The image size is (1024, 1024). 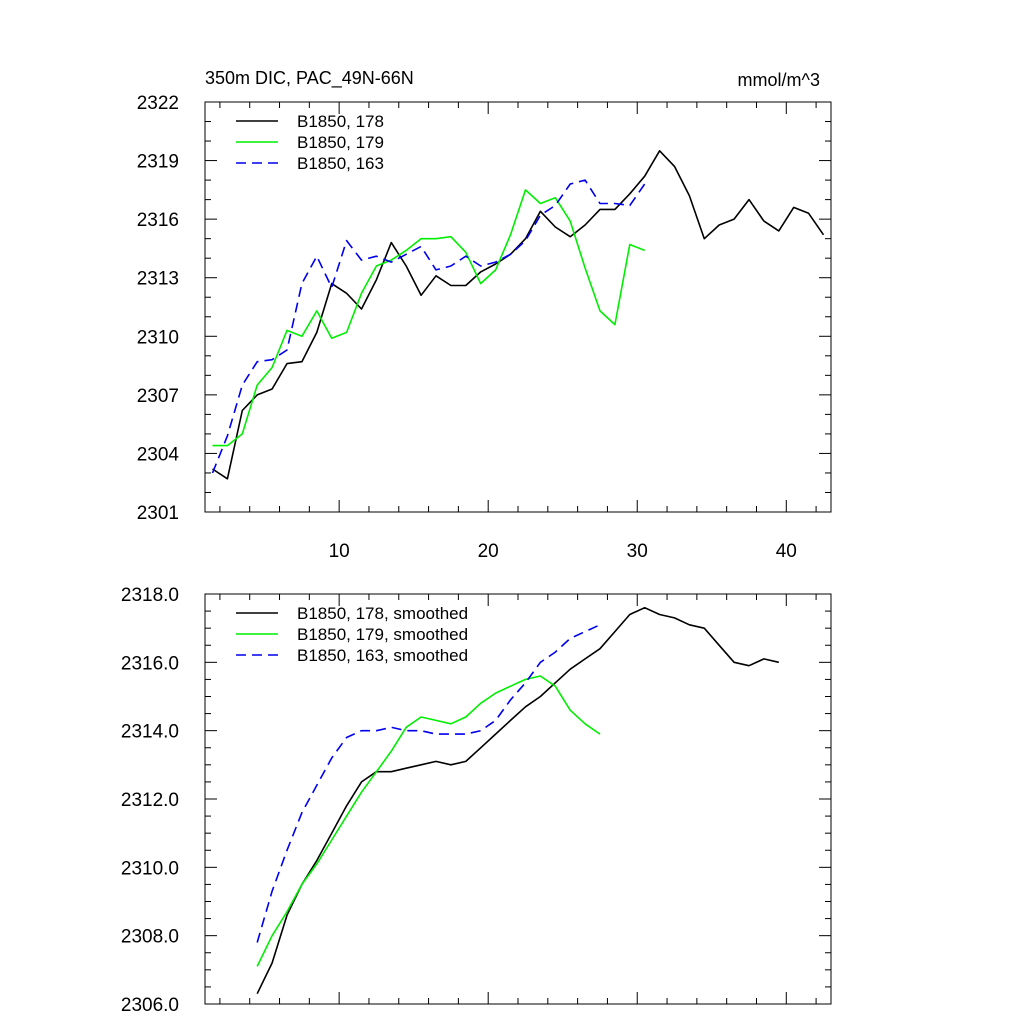 What do you see at coordinates (158, 103) in the screenshot?
I see `y-tick-label: 2322` at bounding box center [158, 103].